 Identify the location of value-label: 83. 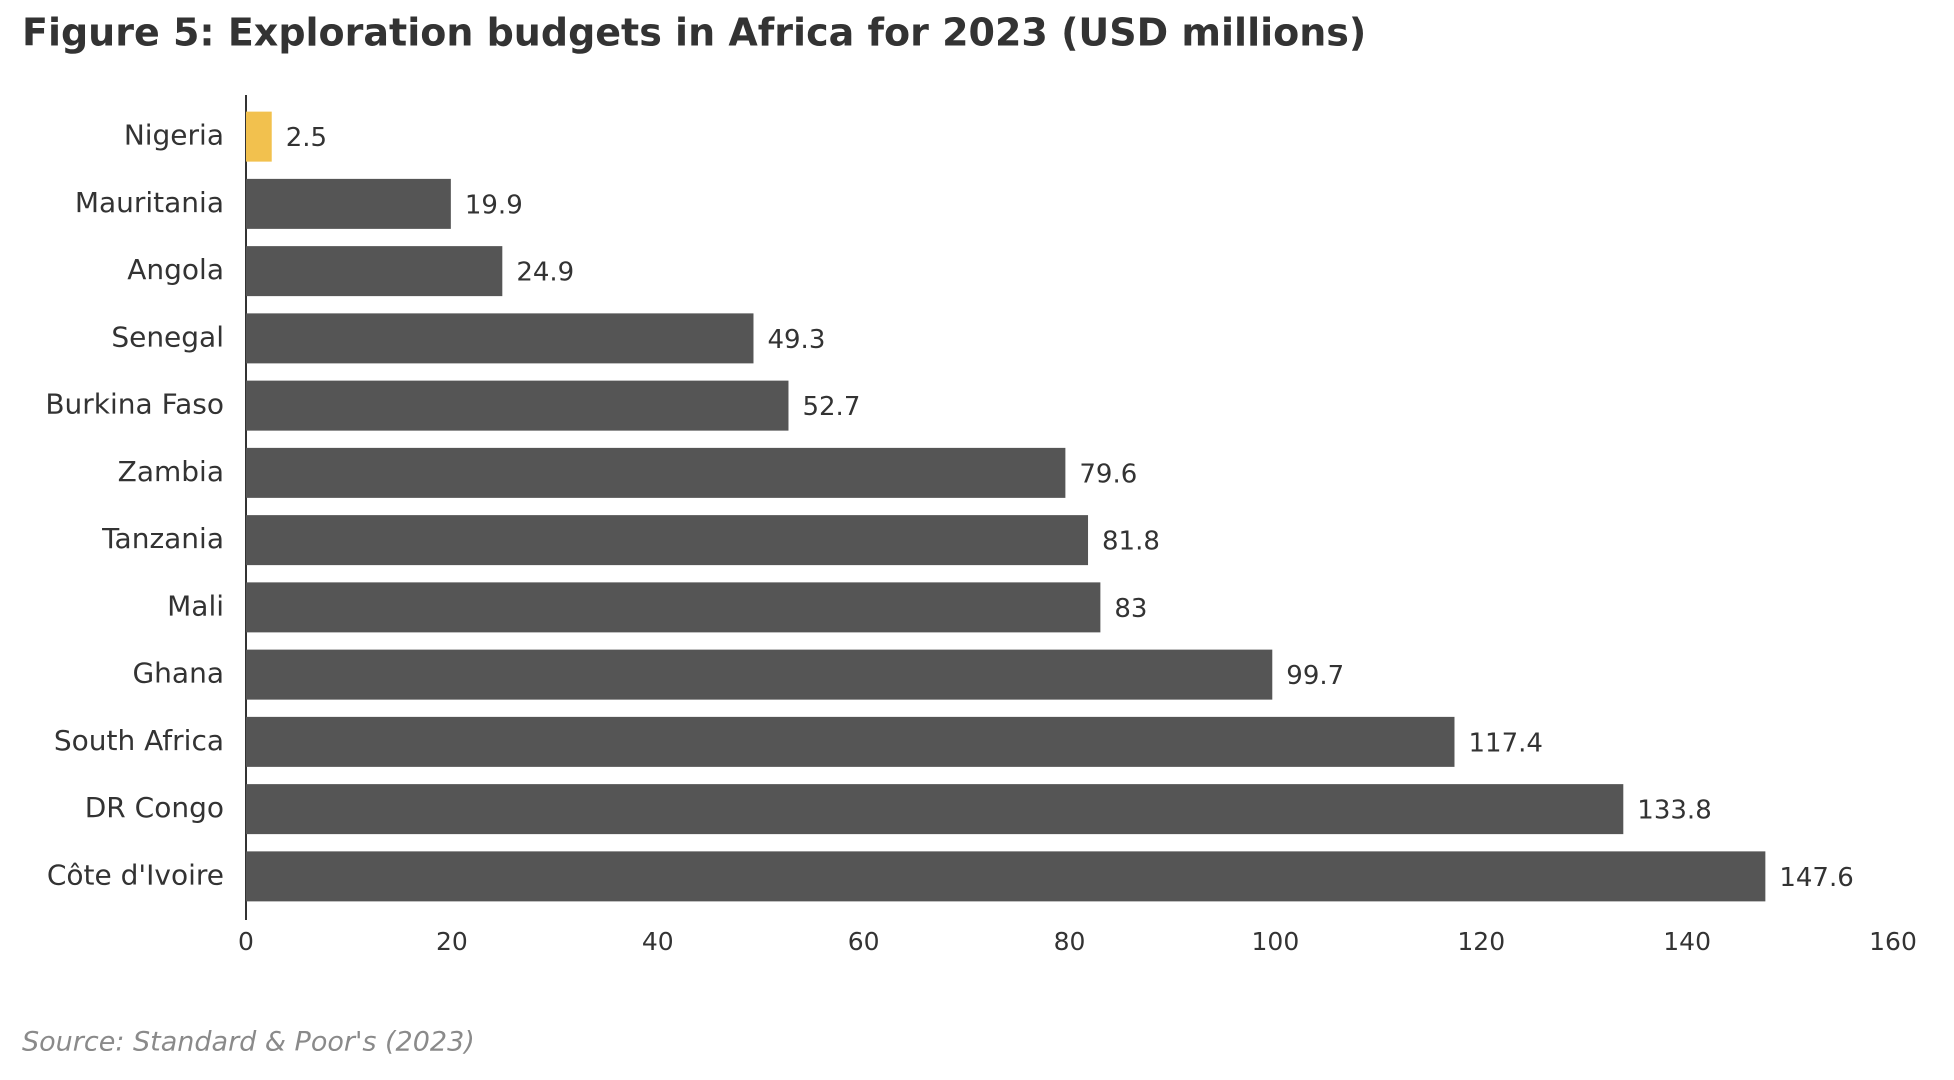
(1130, 609).